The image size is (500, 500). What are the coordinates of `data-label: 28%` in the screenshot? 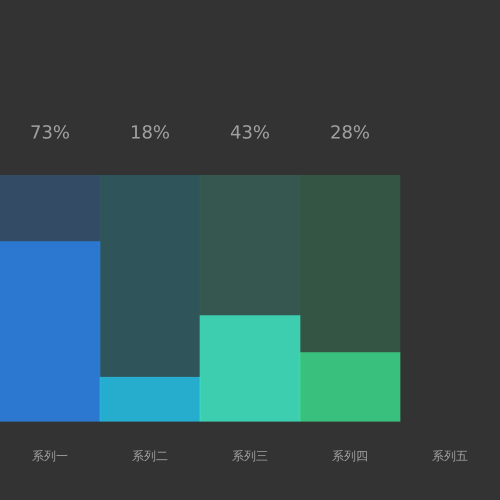 It's located at (350, 133).